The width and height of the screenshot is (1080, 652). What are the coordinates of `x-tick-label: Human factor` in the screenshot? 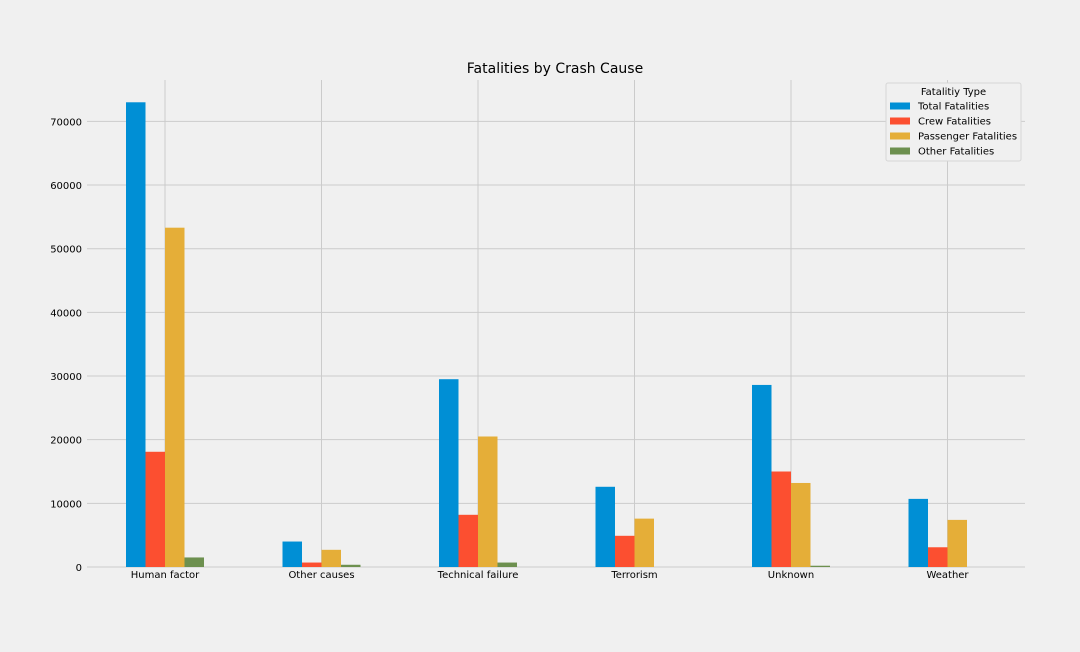 It's located at (165, 575).